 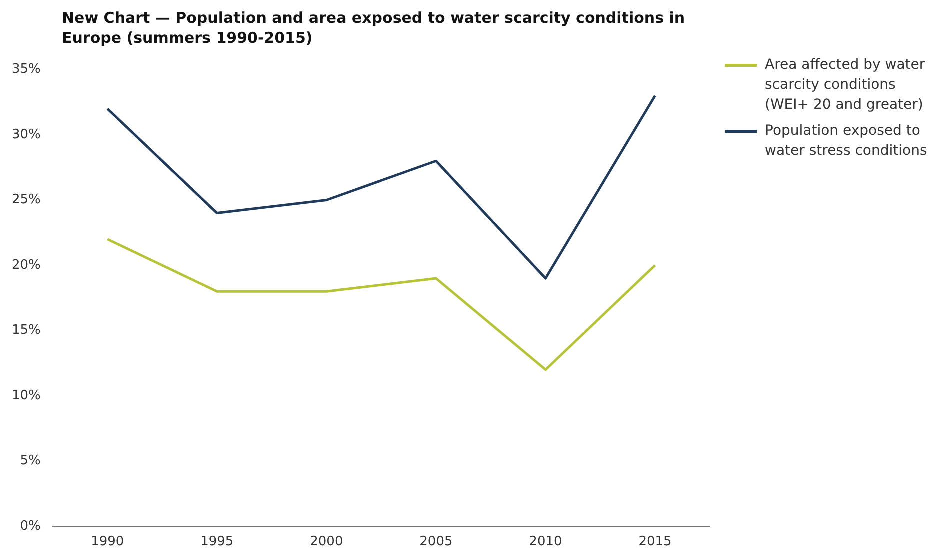 I want to click on x-tick-label: 2000, so click(x=327, y=542).